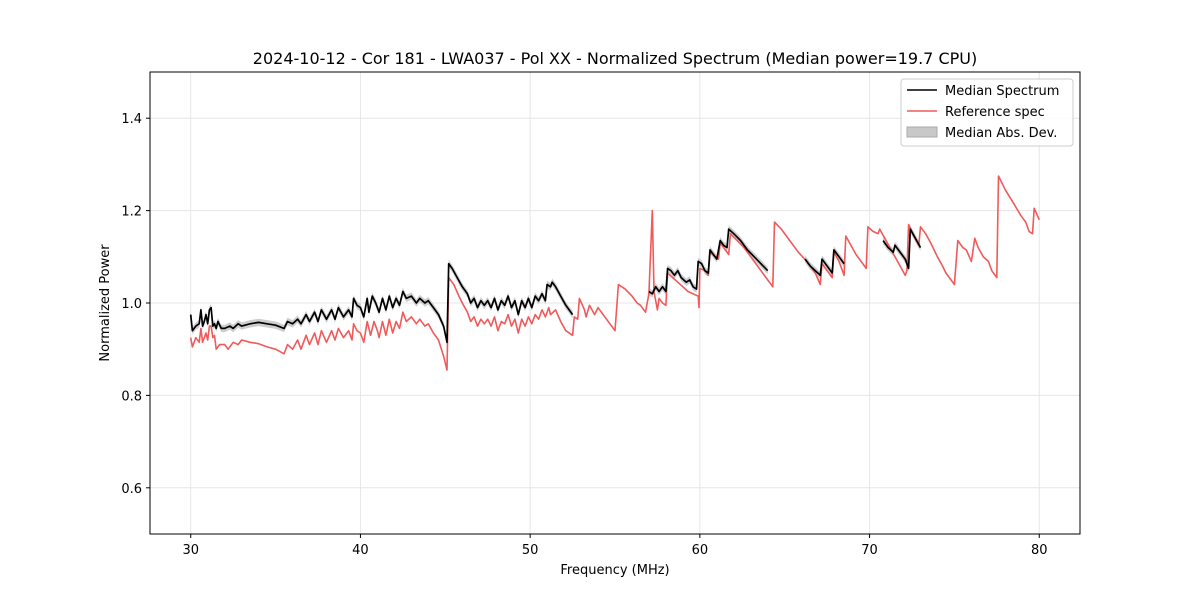 The height and width of the screenshot is (600, 1200). What do you see at coordinates (131, 489) in the screenshot?
I see `y-tick-label: 0.6` at bounding box center [131, 489].